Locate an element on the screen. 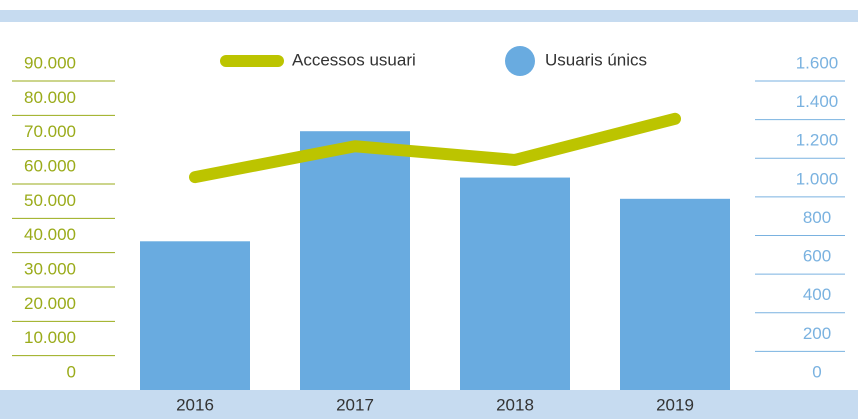 This screenshot has width=858, height=419. top-band is located at coordinates (429, 16).